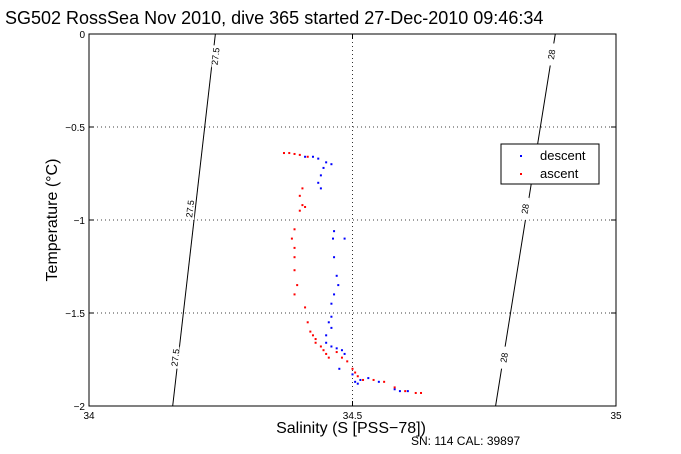 The width and height of the screenshot is (681, 454). What do you see at coordinates (559, 173) in the screenshot?
I see `legend-label-ascent: ascent` at bounding box center [559, 173].